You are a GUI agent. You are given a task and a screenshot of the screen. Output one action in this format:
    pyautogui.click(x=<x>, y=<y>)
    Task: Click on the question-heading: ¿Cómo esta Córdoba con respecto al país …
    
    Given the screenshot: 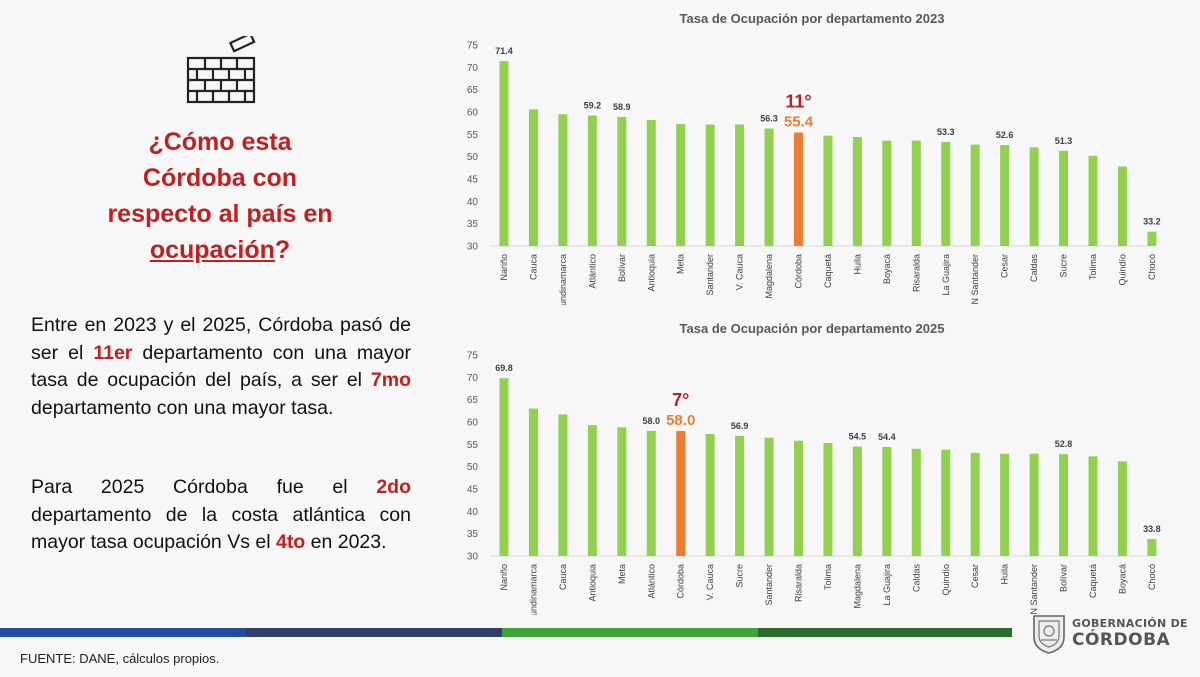 What is the action you would take?
    pyautogui.click(x=220, y=196)
    